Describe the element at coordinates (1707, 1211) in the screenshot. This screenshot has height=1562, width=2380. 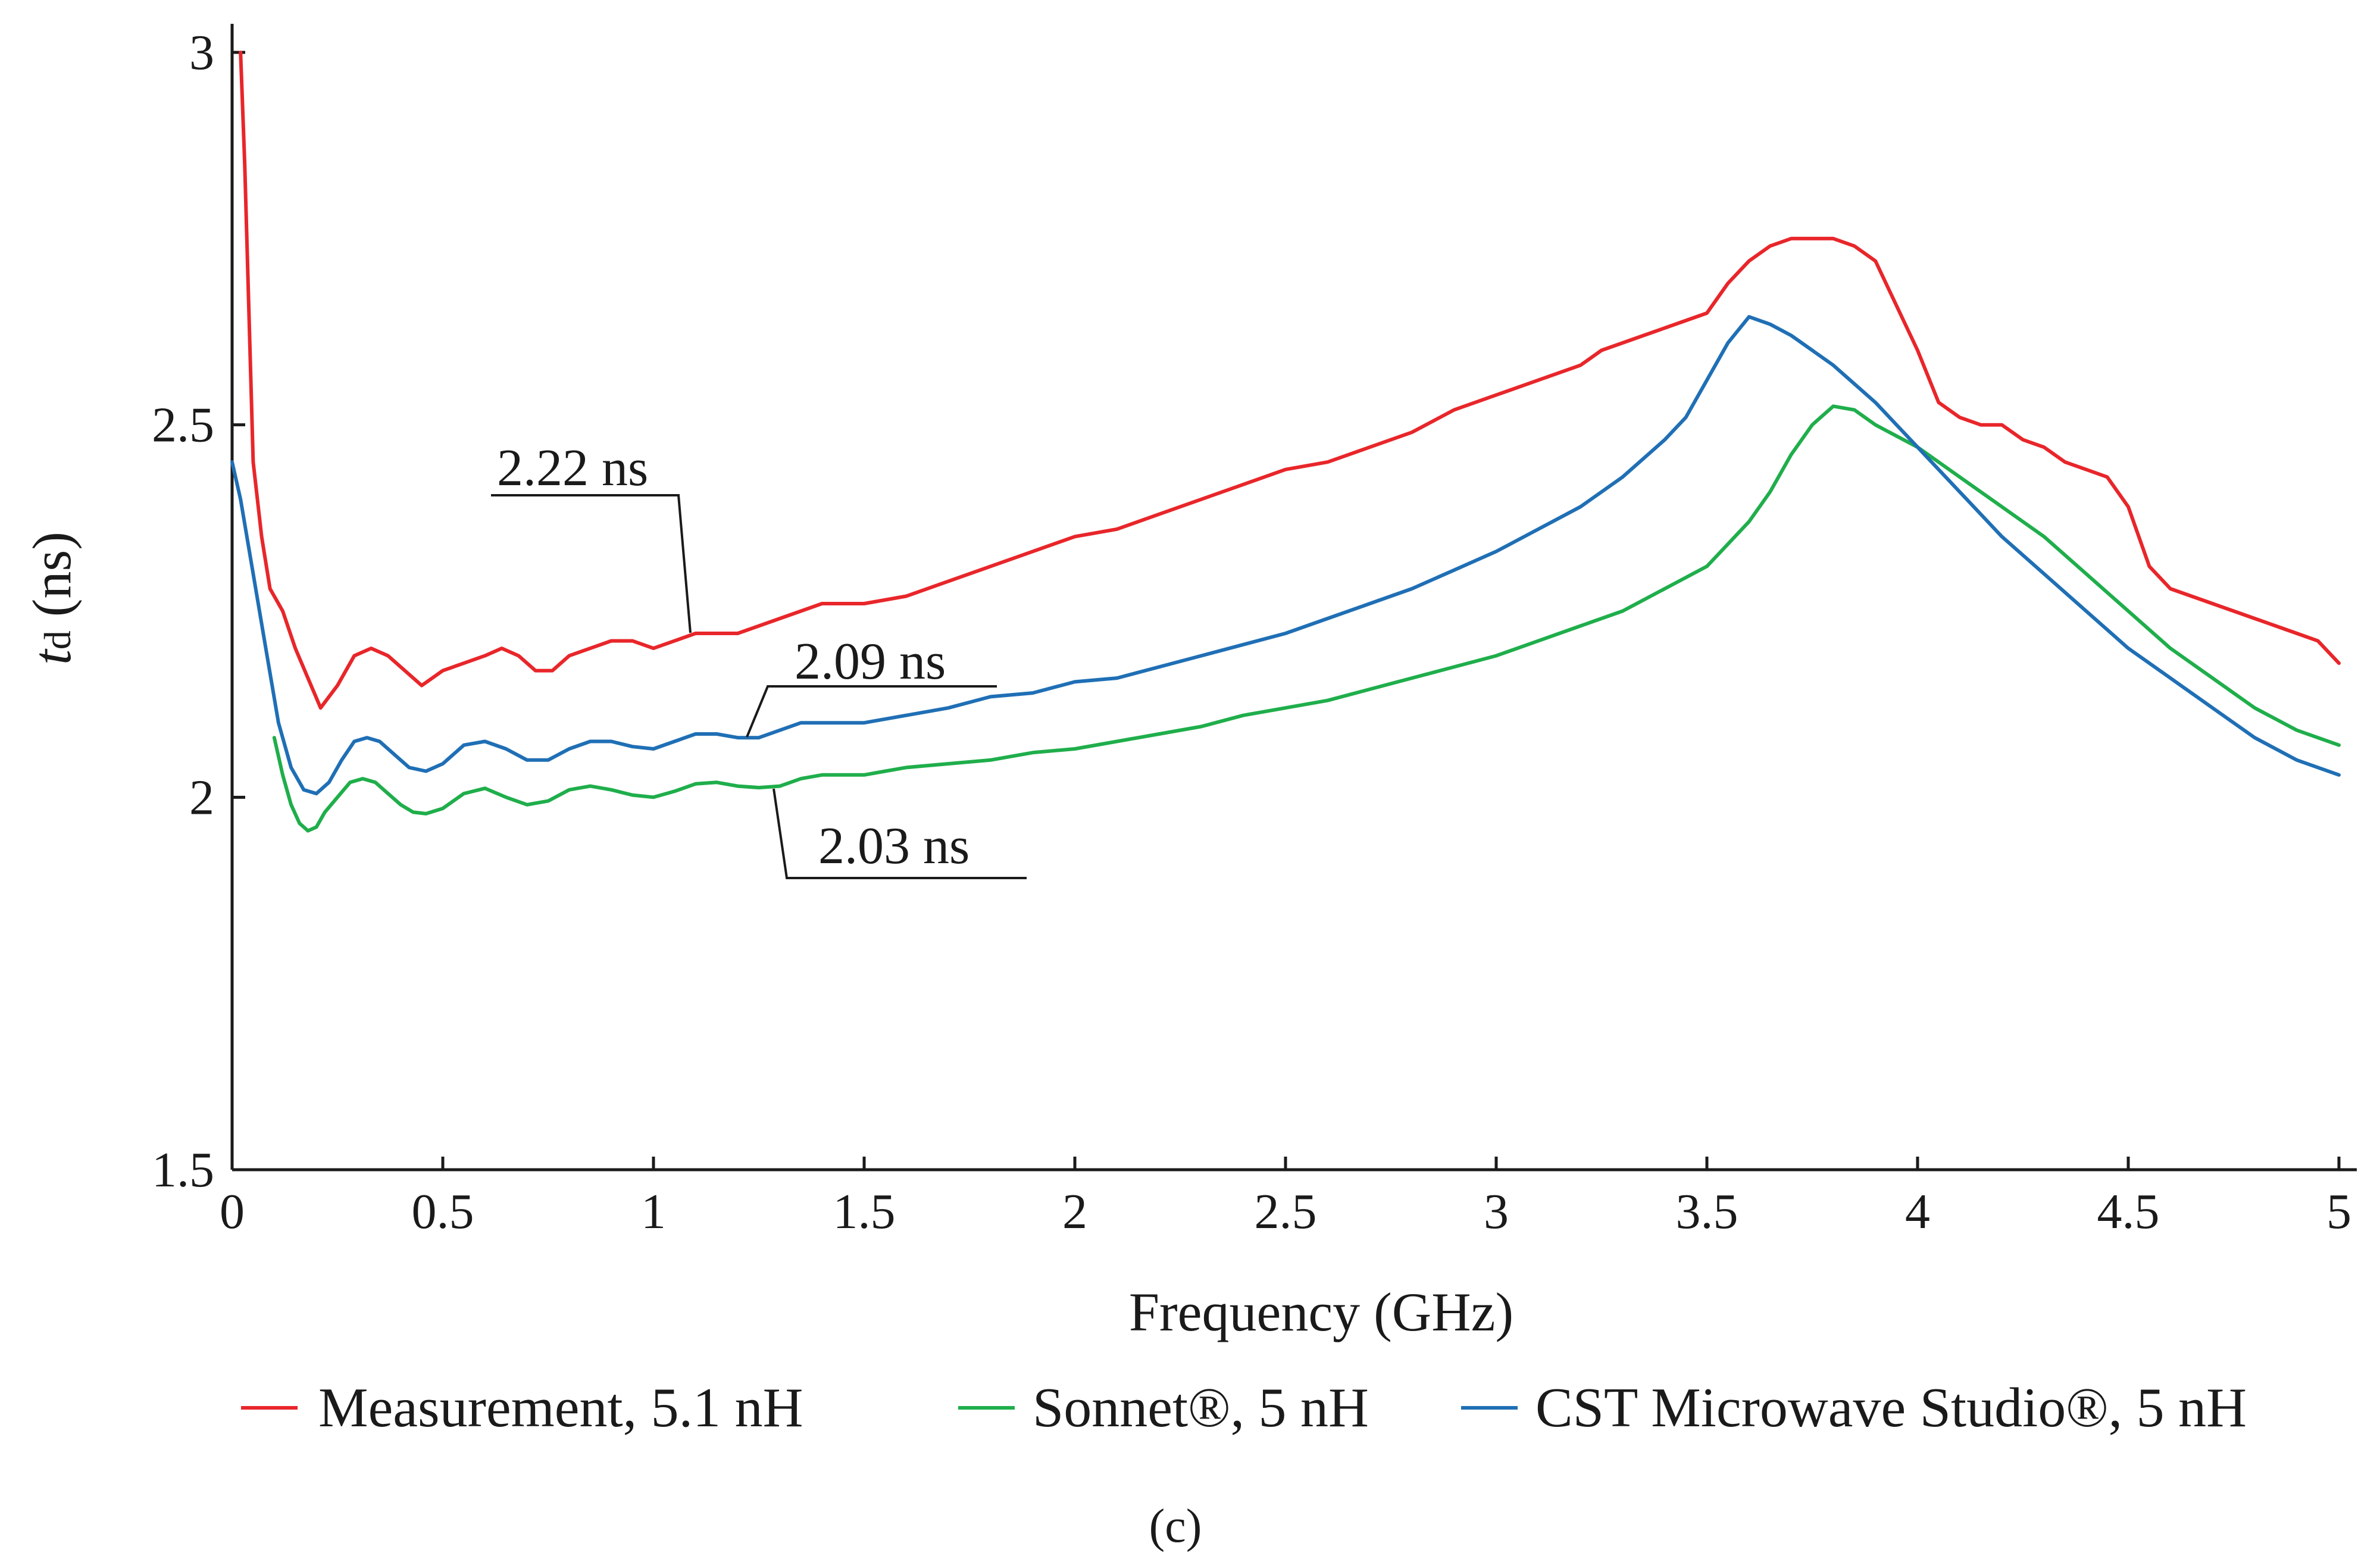
I see `x-tick-label: 3.5` at that location.